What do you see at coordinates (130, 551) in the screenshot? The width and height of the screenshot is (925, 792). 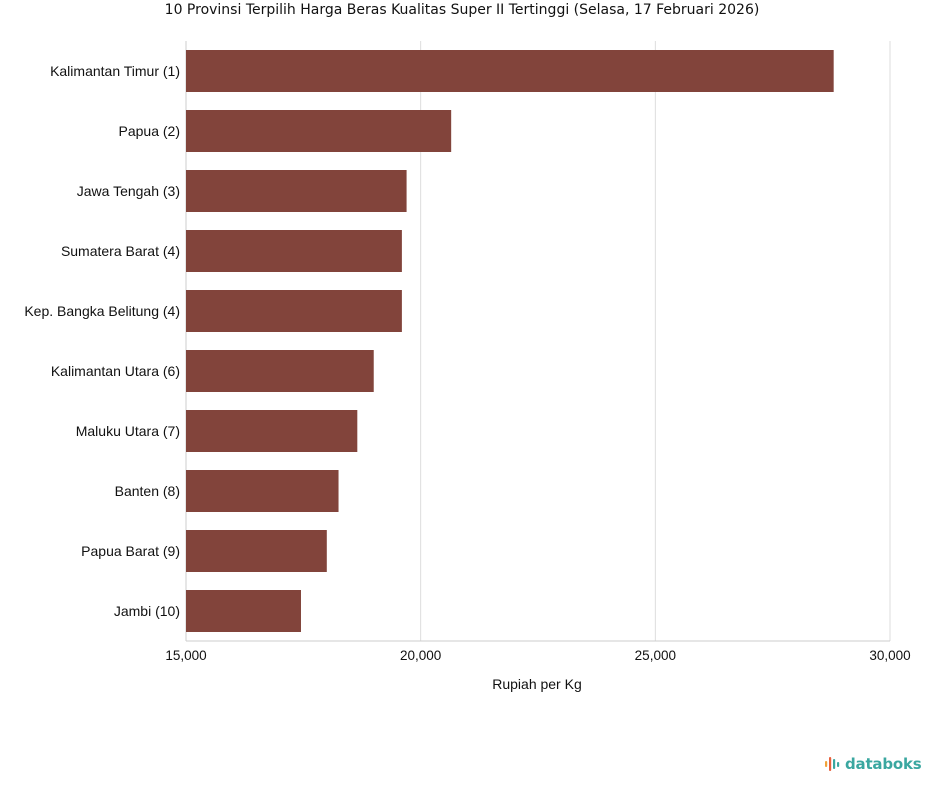 I see `category-label: Papua Barat (9)` at bounding box center [130, 551].